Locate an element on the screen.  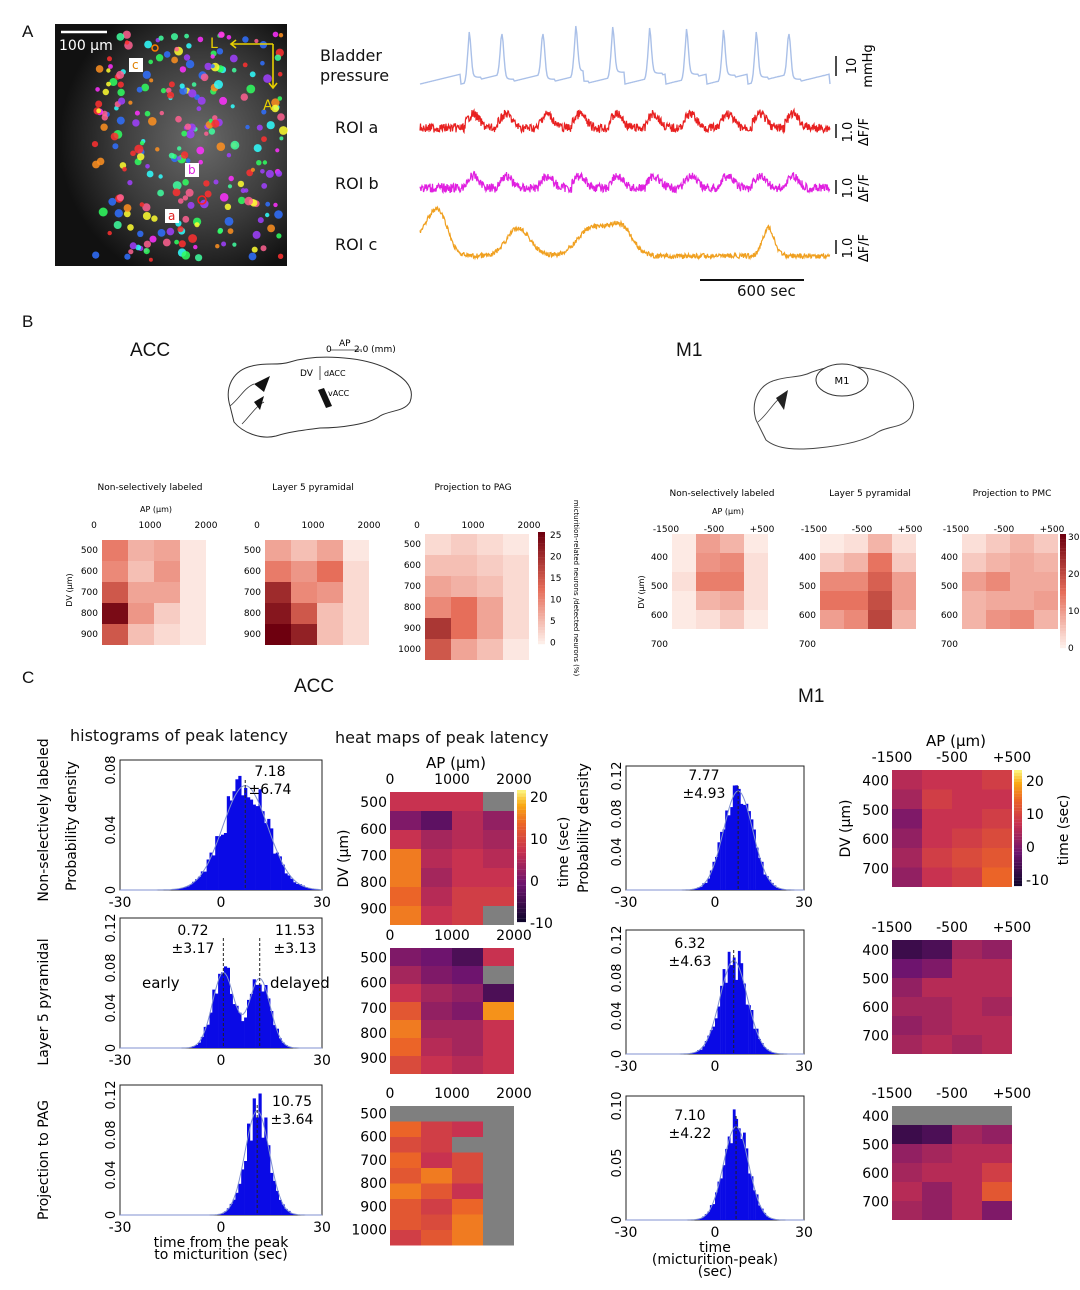
latency-ytick: 400 is located at coordinates (875, 1117).